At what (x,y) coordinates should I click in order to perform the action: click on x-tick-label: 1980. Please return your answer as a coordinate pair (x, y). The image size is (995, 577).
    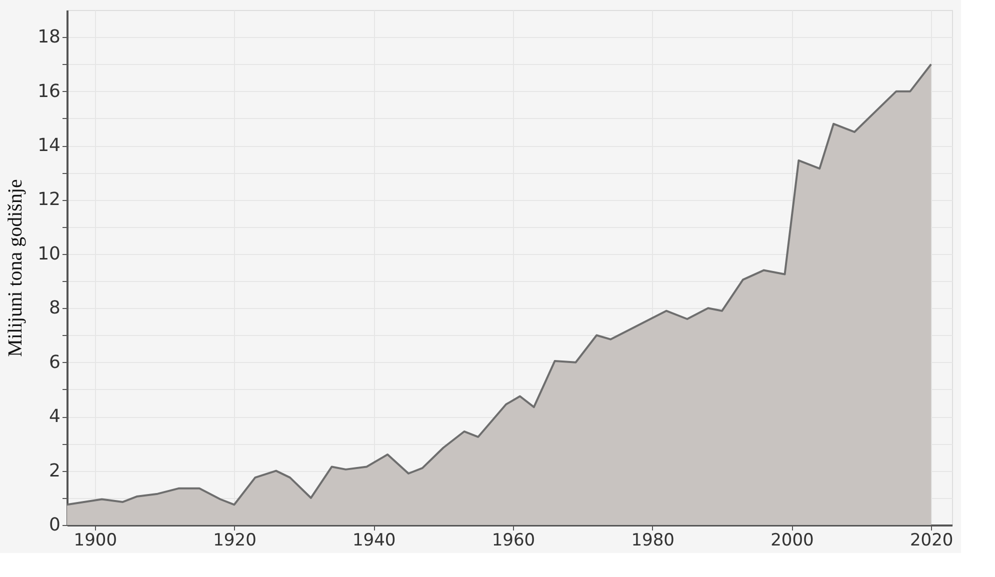
    Looking at the image, I should click on (652, 540).